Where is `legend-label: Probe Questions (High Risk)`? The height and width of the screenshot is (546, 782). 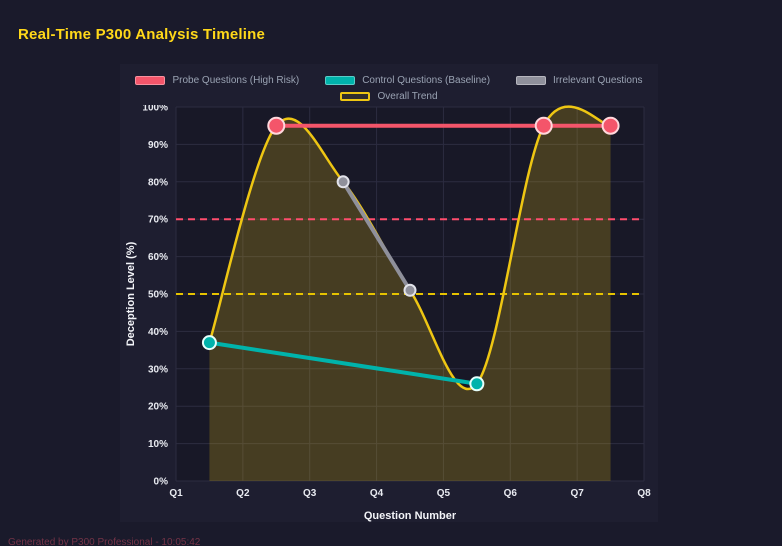
legend-label: Probe Questions (High Risk) is located at coordinates (236, 80).